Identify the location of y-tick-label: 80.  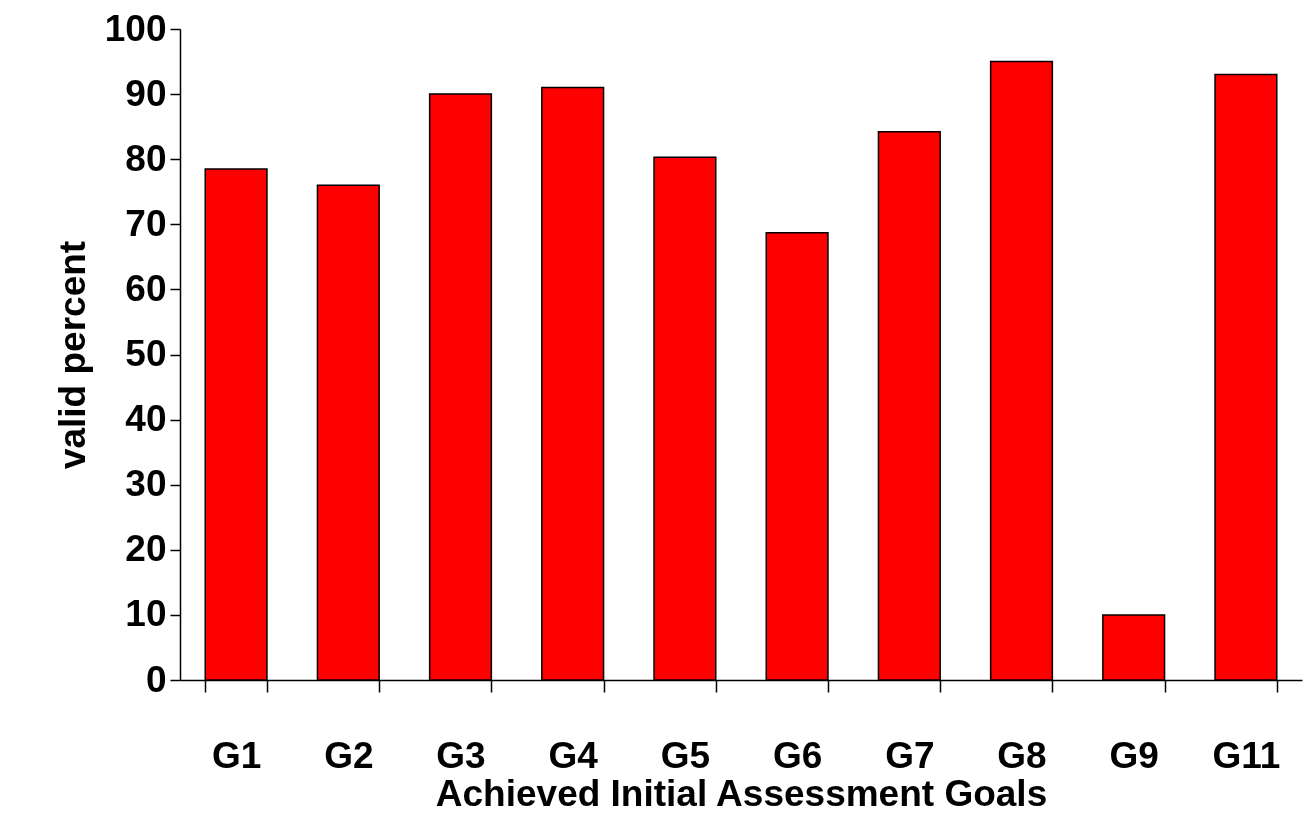
(146, 158).